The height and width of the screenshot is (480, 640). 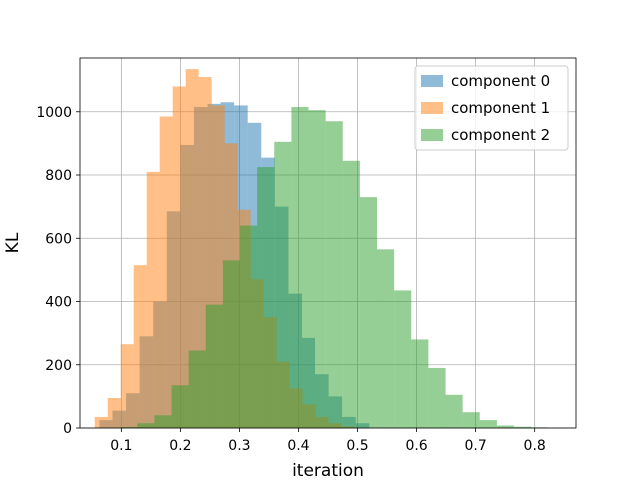 I want to click on x-axis-label: iteration, so click(x=328, y=470).